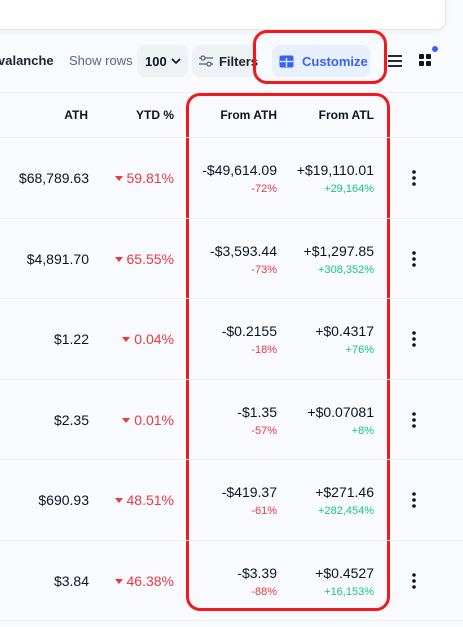 The width and height of the screenshot is (463, 627). What do you see at coordinates (395, 61) in the screenshot?
I see `list-view-icon` at bounding box center [395, 61].